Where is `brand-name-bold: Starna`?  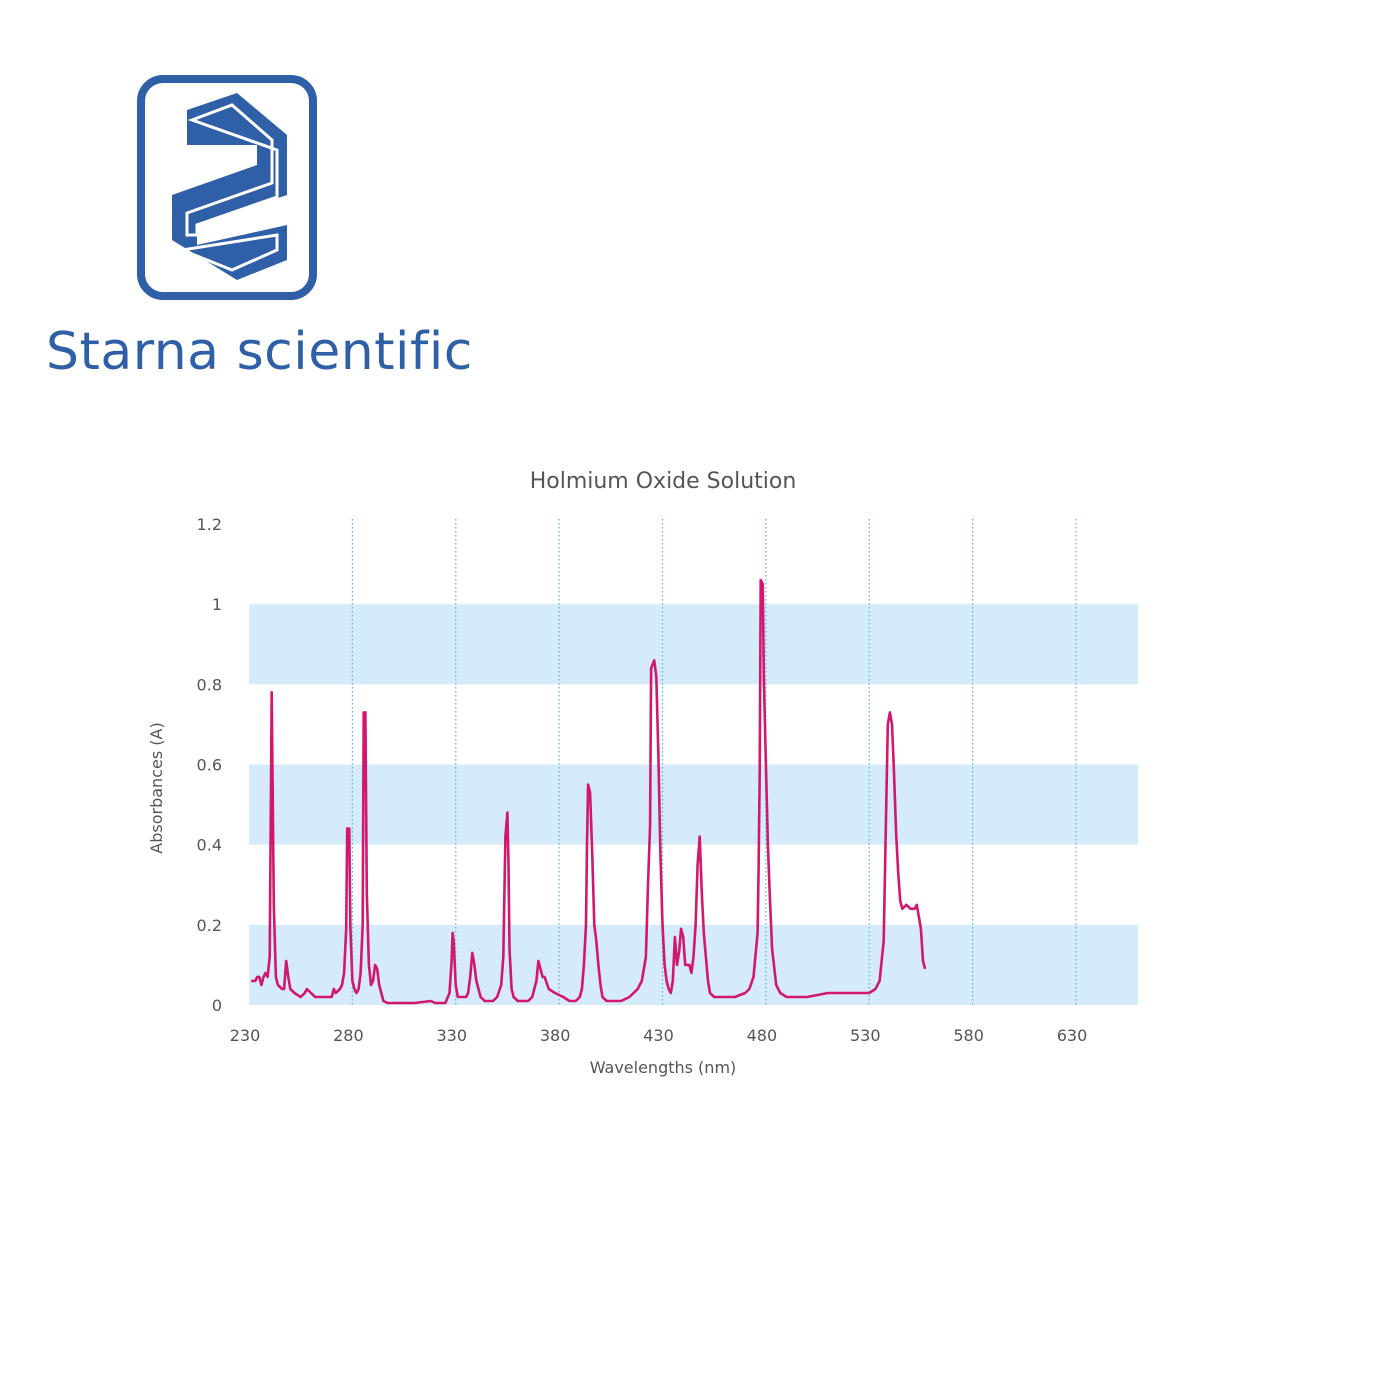
brand-name-bold: Starna is located at coordinates (133, 352).